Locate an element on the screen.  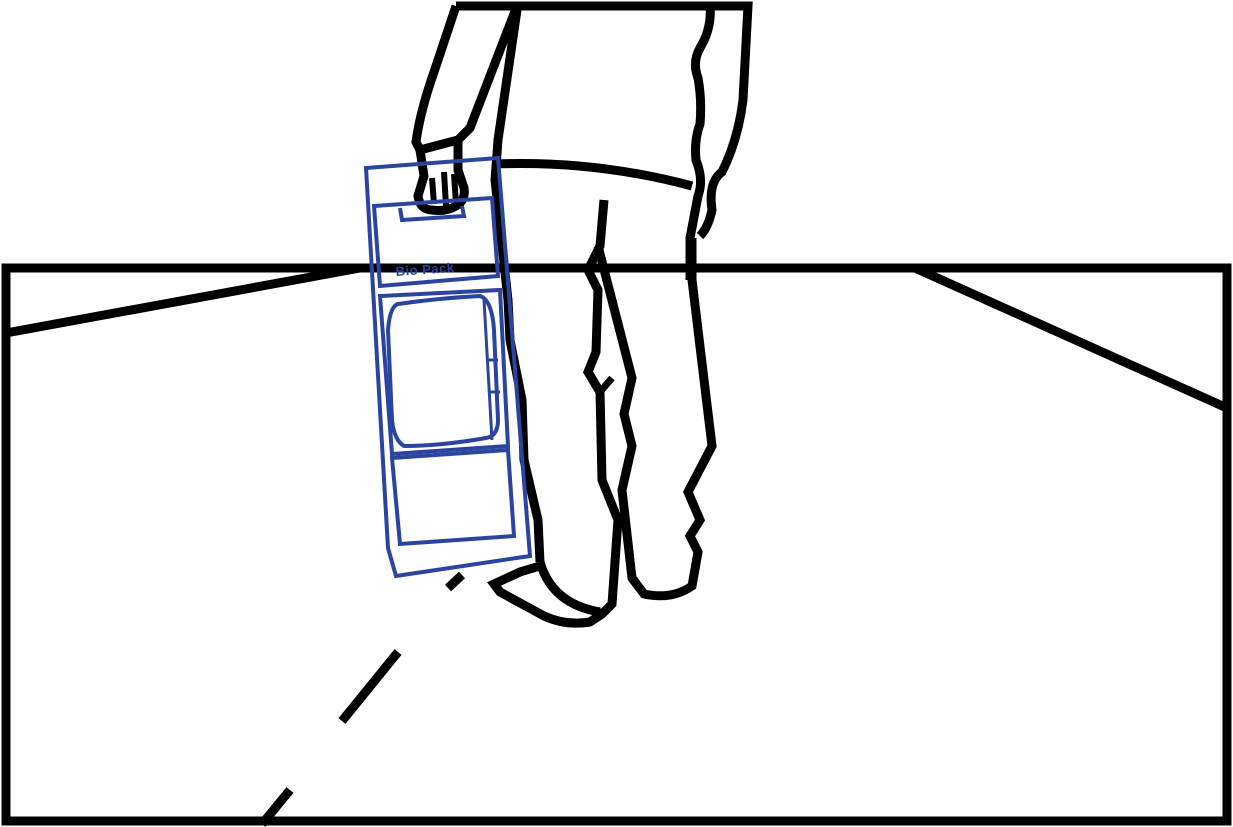
bag-window-panel is located at coordinates (444, 372).